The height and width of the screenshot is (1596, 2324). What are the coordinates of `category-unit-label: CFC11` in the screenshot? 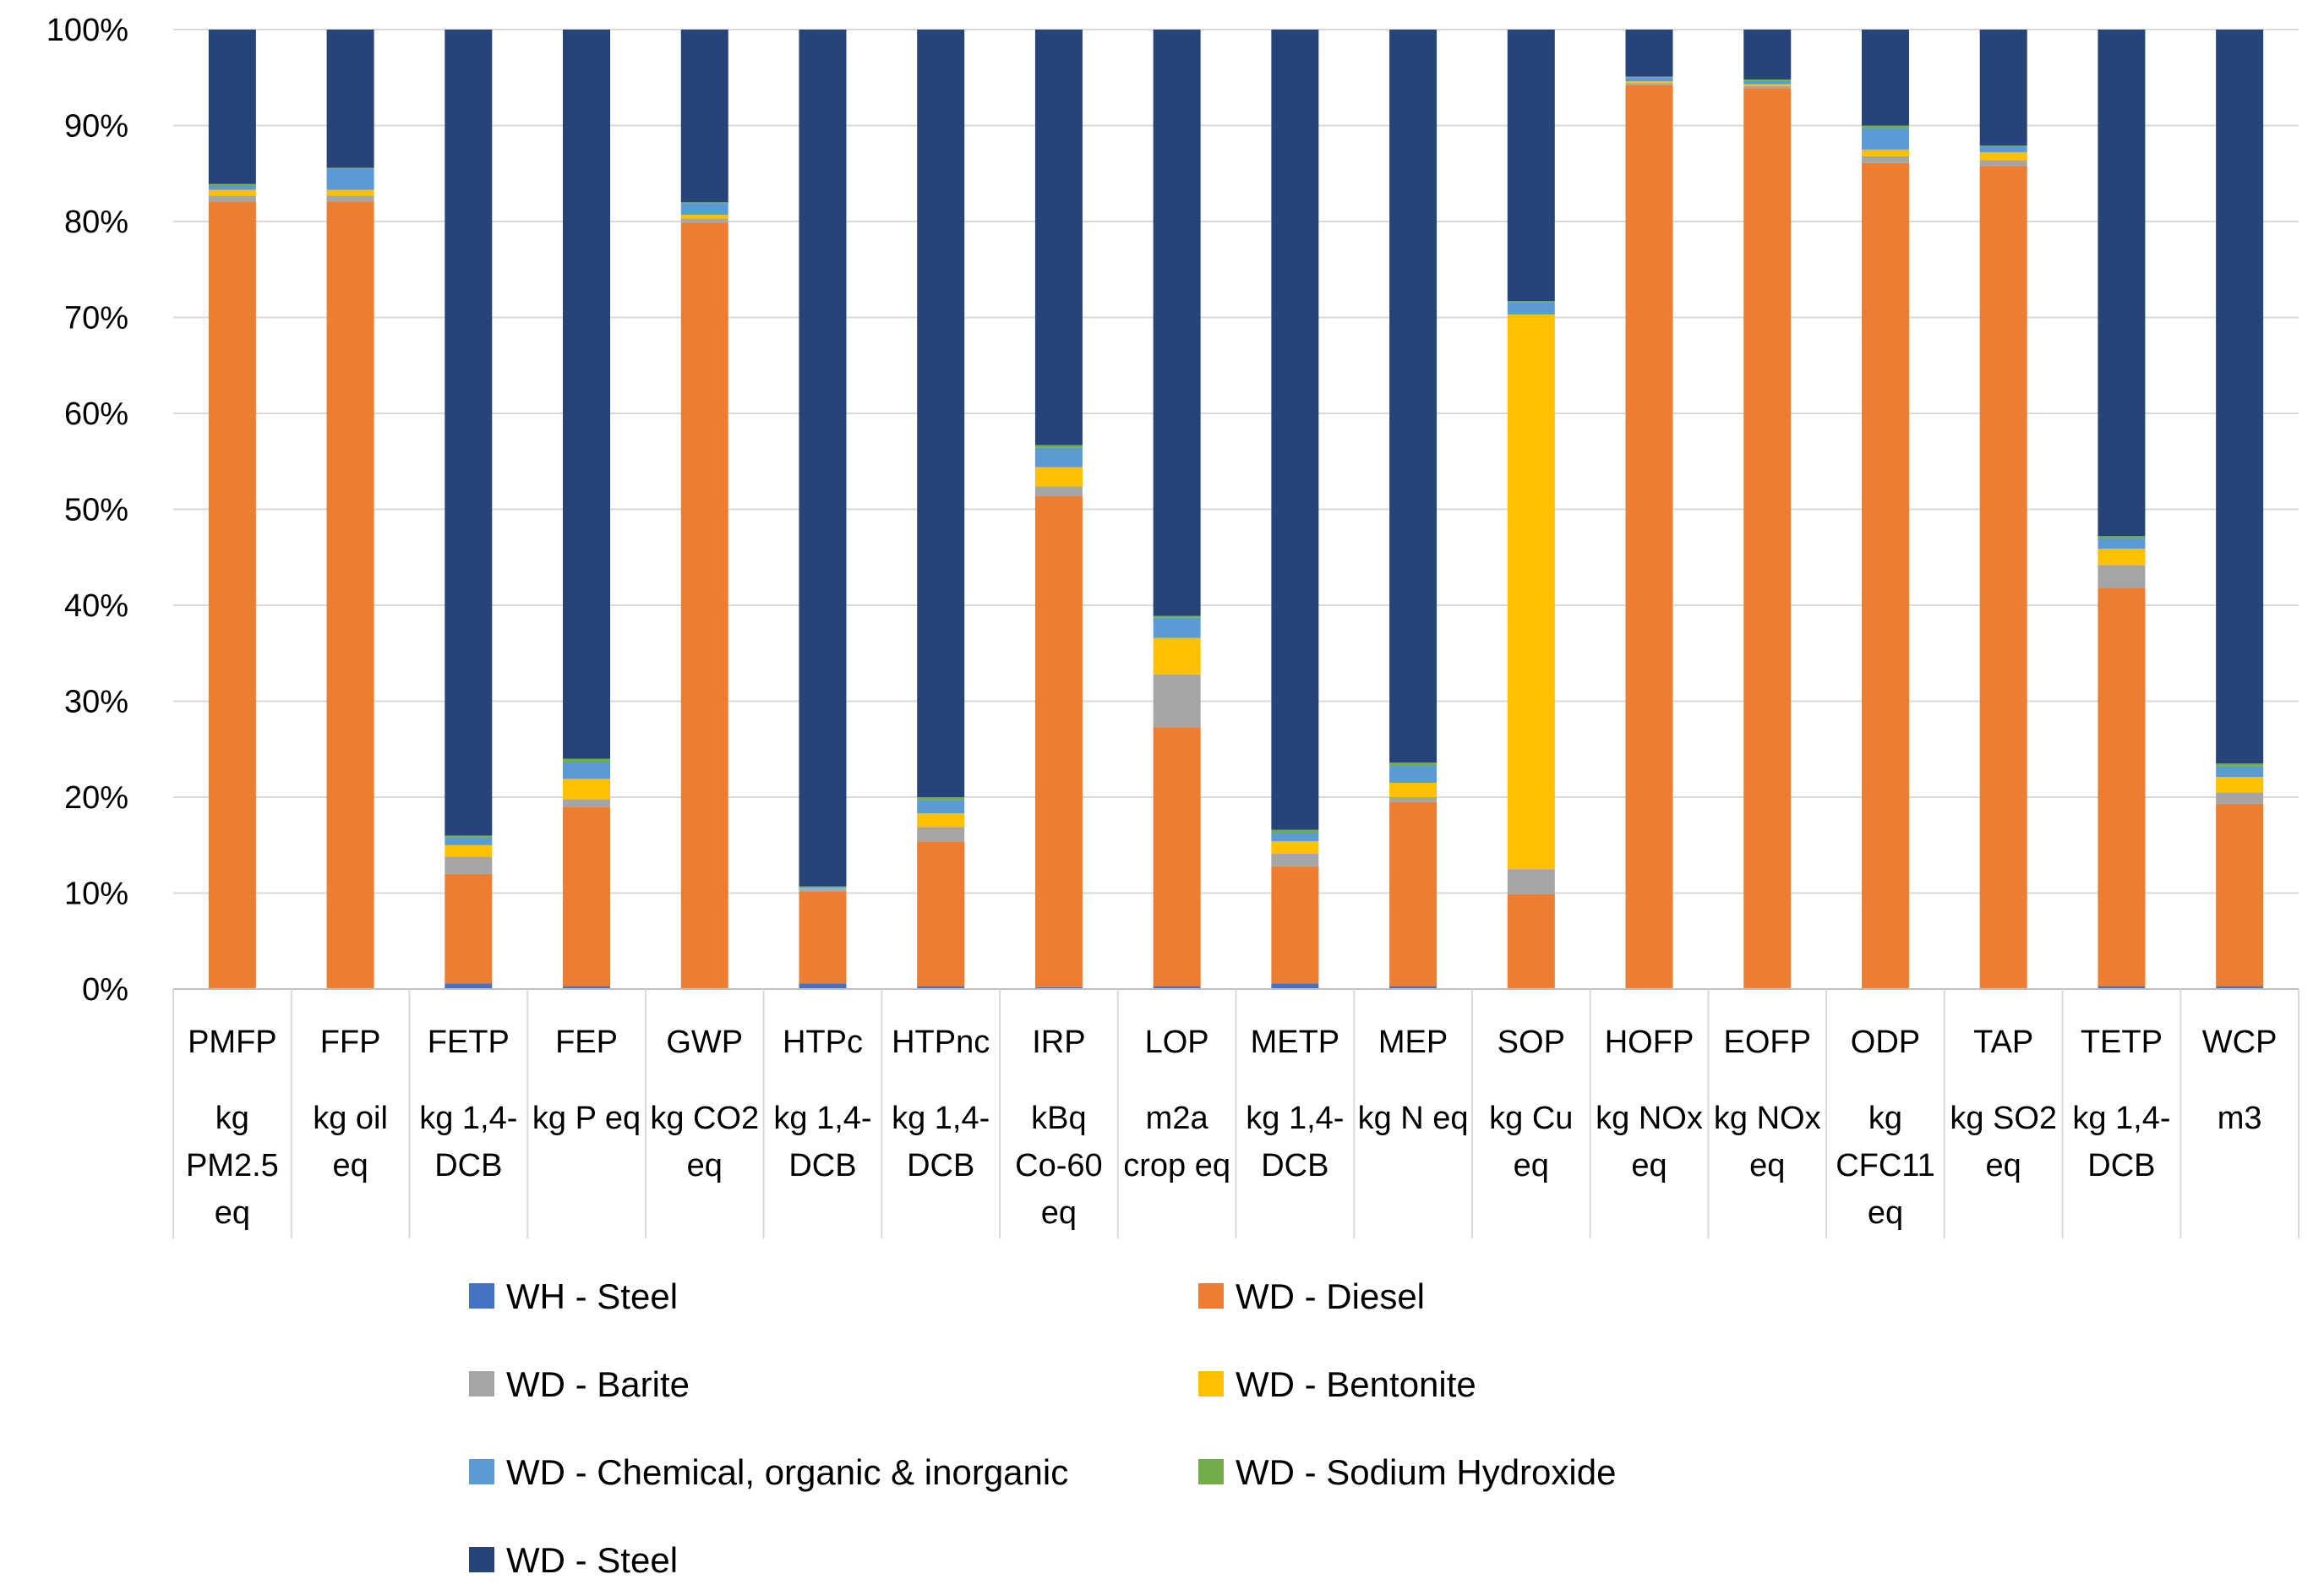 It's located at (1885, 1165).